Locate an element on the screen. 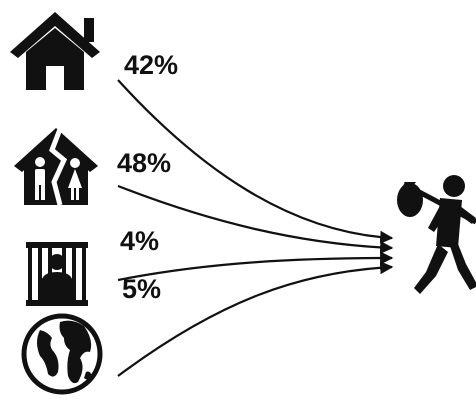 The image size is (476, 415). percent-label-world: 5% is located at coordinates (142, 289).